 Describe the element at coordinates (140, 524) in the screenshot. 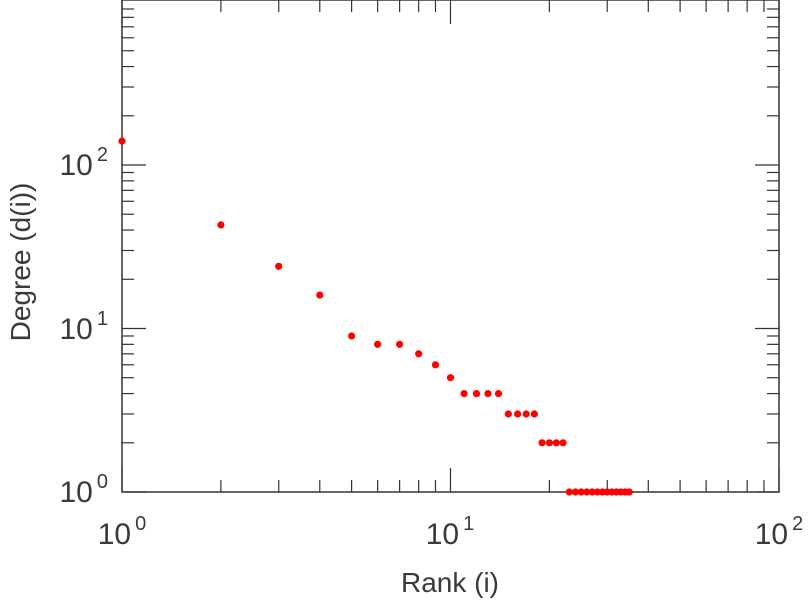

I see `x-tick-exponent: 0` at that location.